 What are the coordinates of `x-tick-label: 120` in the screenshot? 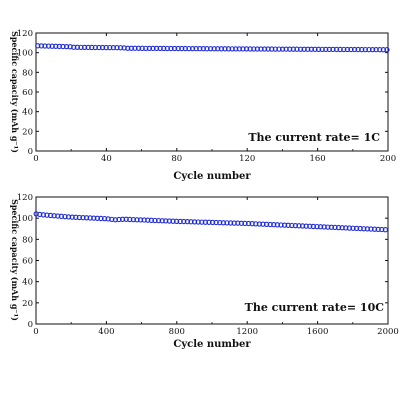 It's located at (247, 159).